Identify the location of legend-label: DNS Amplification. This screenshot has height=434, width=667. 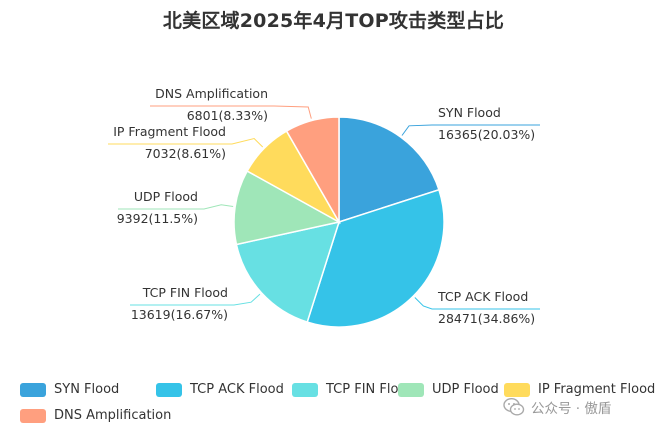
(113, 415).